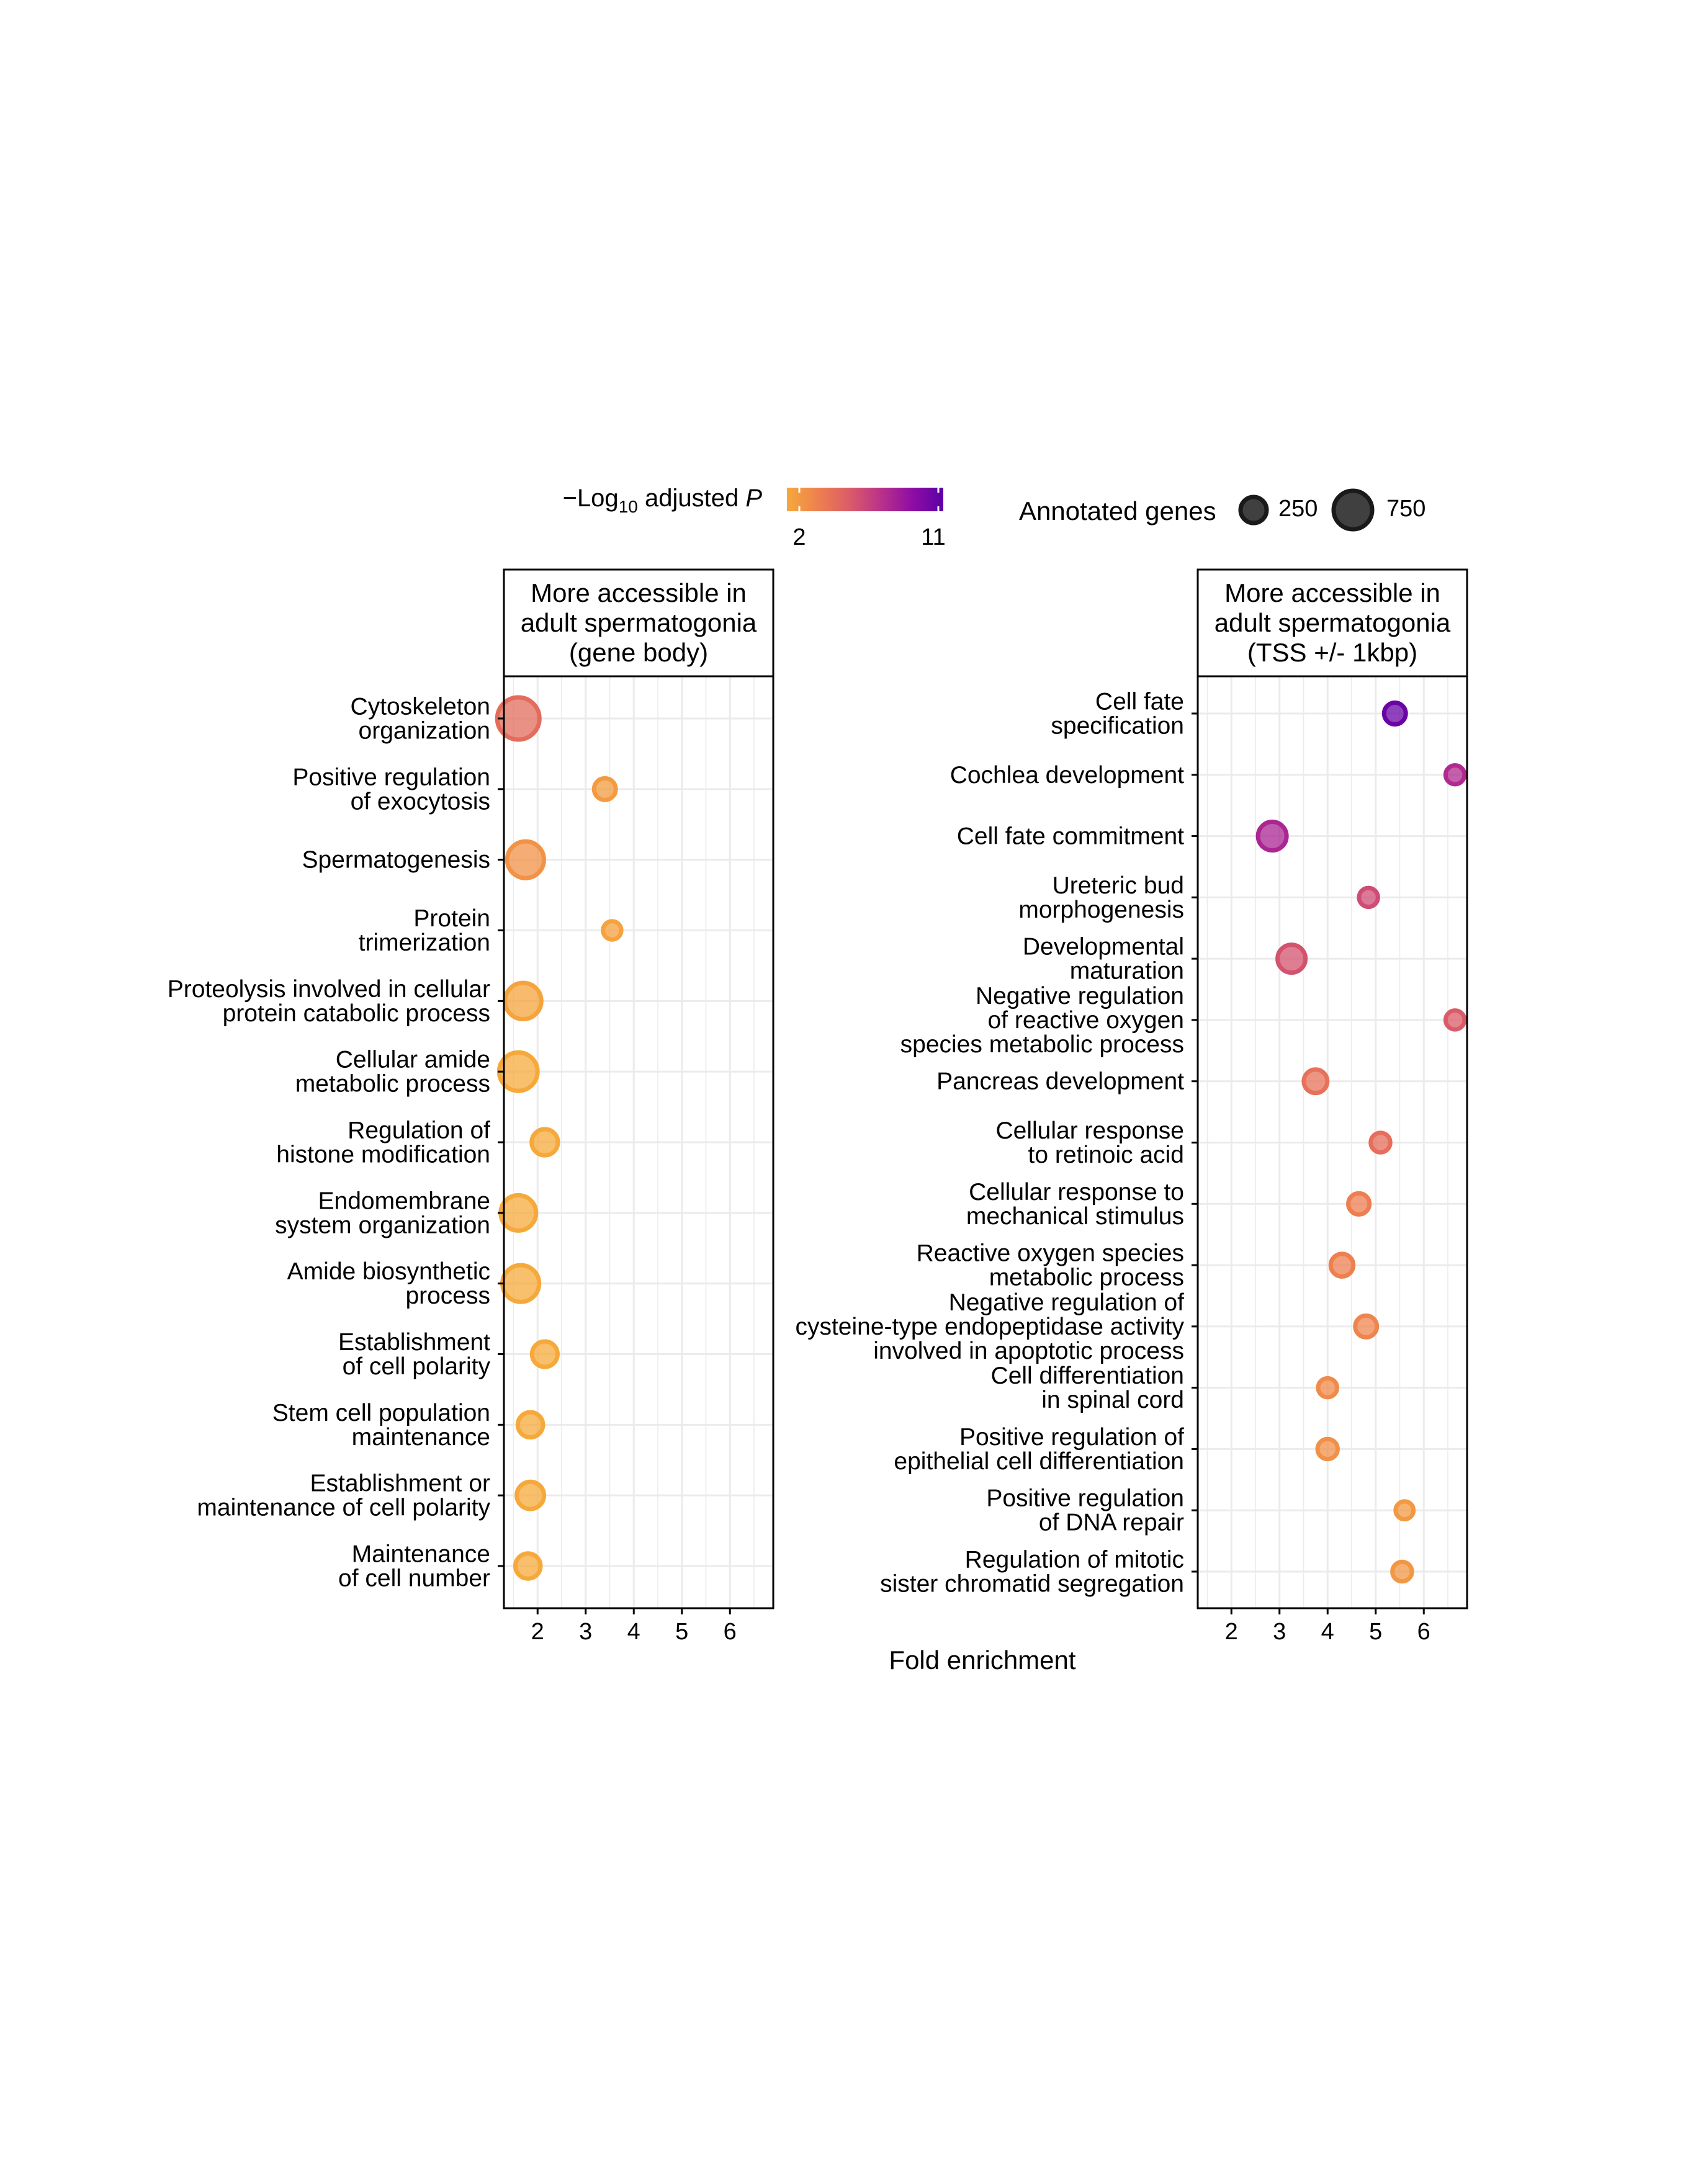 The image size is (1688, 2184). Describe the element at coordinates (1101, 910) in the screenshot. I see `y-tick-label: morphogenesis` at that location.